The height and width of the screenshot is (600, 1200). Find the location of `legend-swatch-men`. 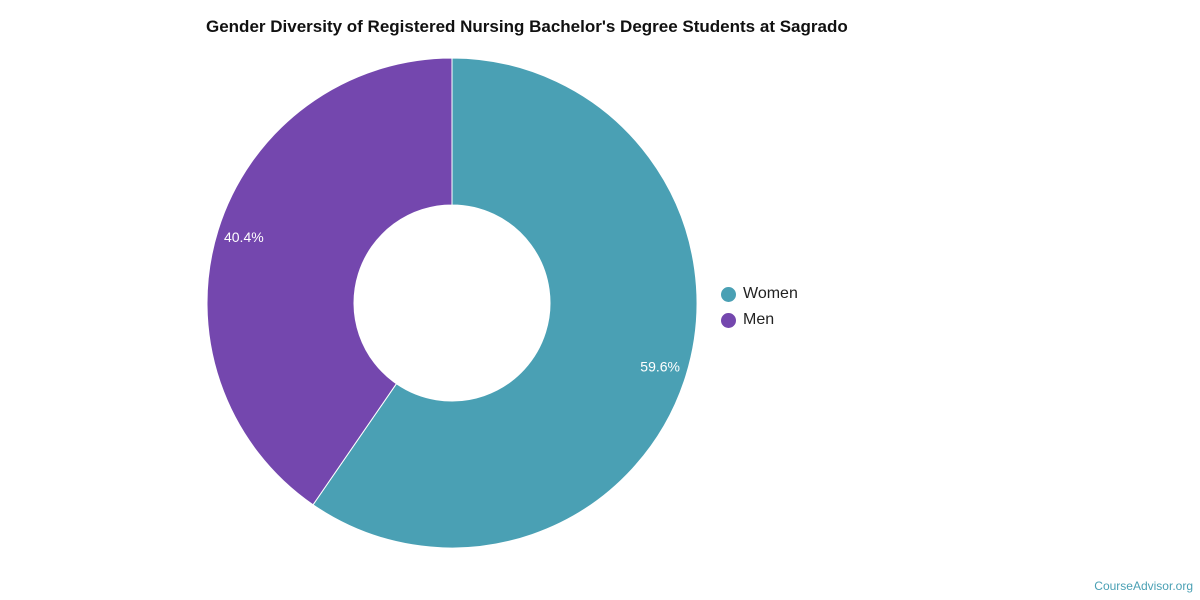

legend-swatch-men is located at coordinates (728, 320).